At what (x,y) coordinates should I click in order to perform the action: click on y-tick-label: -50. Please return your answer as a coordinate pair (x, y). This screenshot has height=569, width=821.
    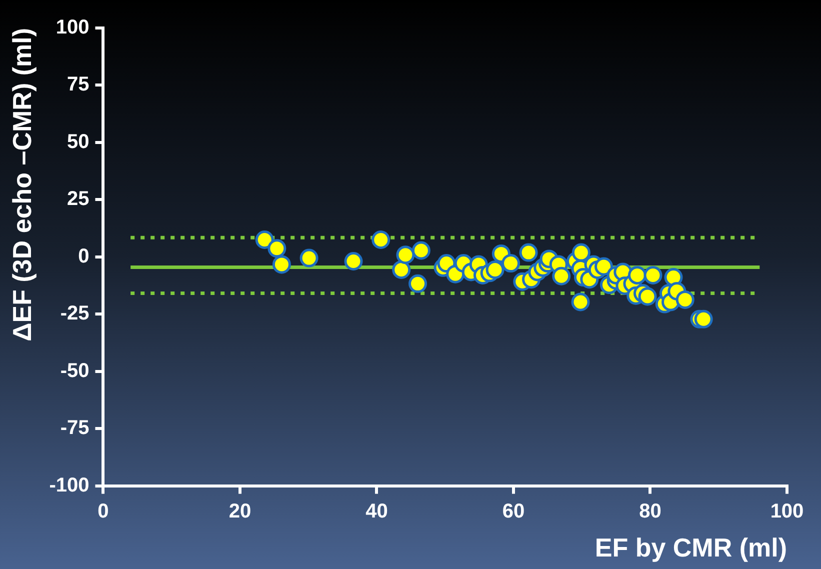
    Looking at the image, I should click on (75, 371).